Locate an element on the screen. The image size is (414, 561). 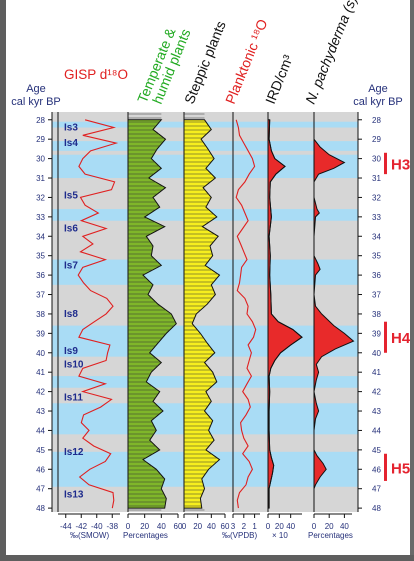
temperate-tick-label: 0 is located at coordinates (128, 526).